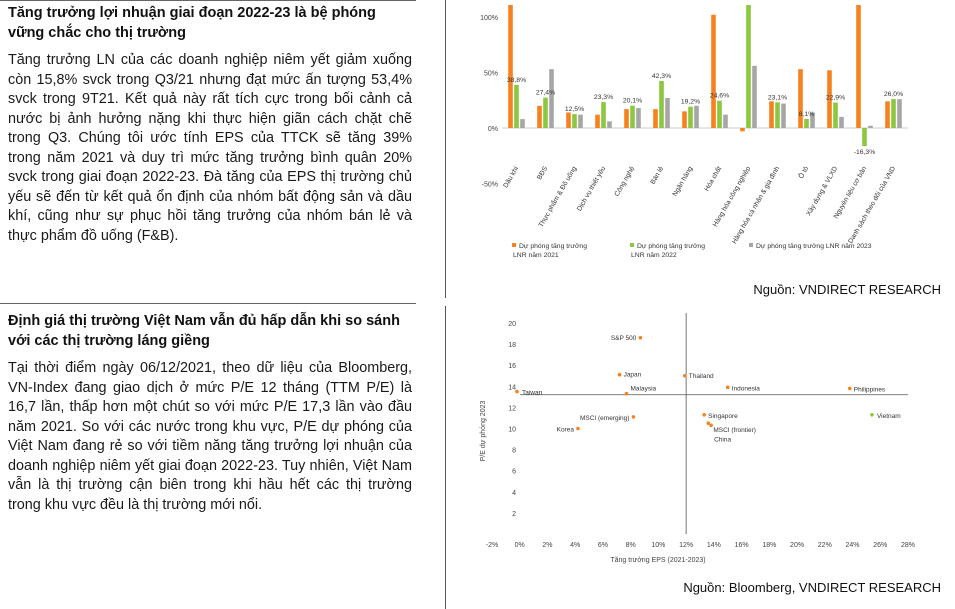 The width and height of the screenshot is (955, 609). I want to click on y-tick-label: 18, so click(512, 345).